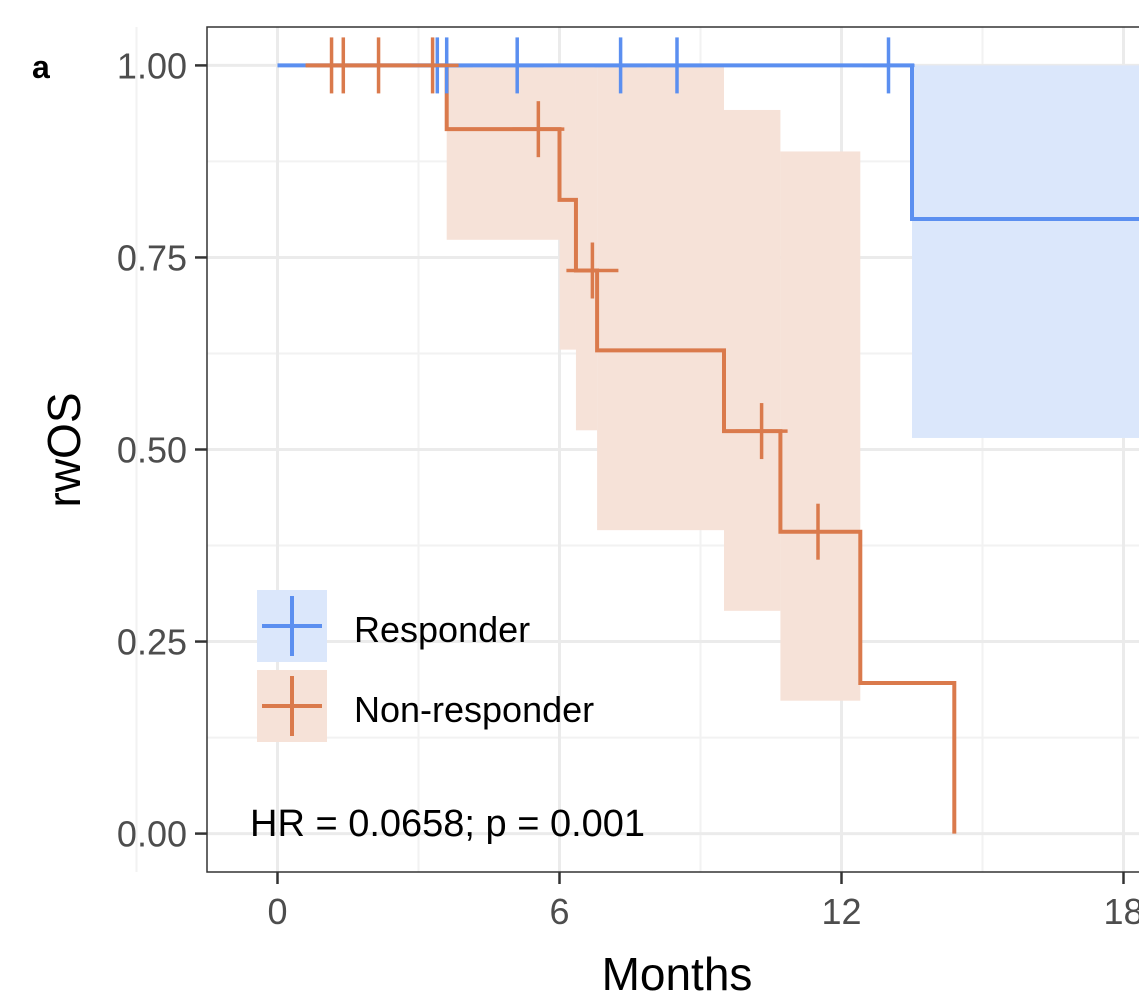 This screenshot has height=997, width=1139. What do you see at coordinates (277, 911) in the screenshot?
I see `x-tick-label: 0` at bounding box center [277, 911].